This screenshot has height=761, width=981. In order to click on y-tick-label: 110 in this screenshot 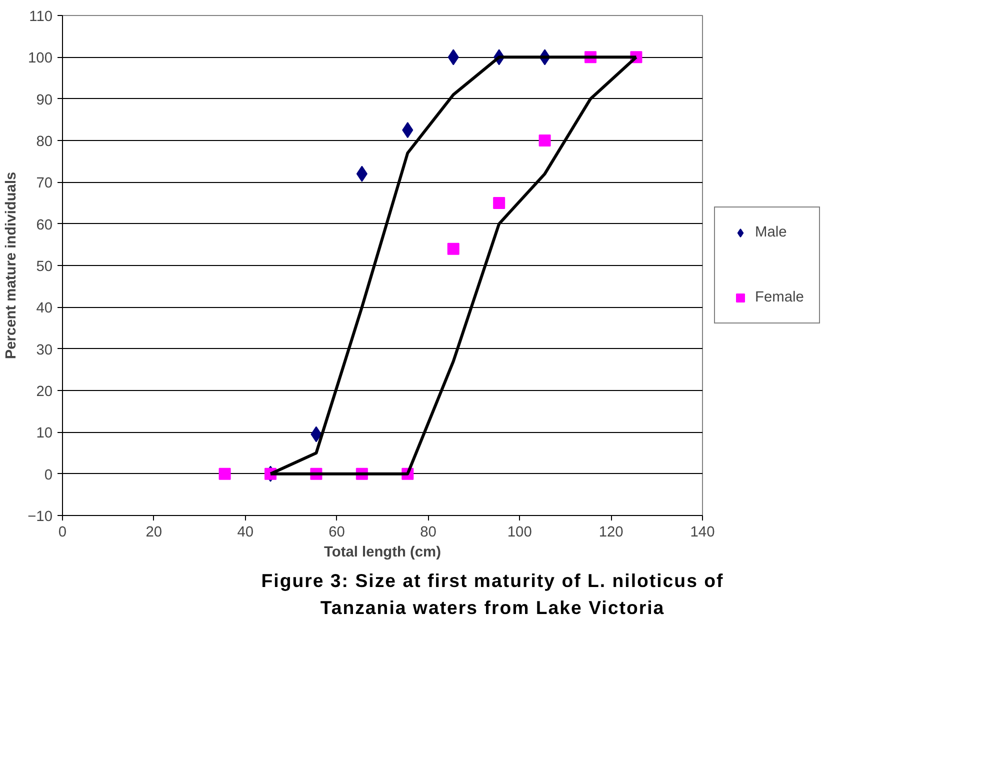, I will do `click(41, 17)`.